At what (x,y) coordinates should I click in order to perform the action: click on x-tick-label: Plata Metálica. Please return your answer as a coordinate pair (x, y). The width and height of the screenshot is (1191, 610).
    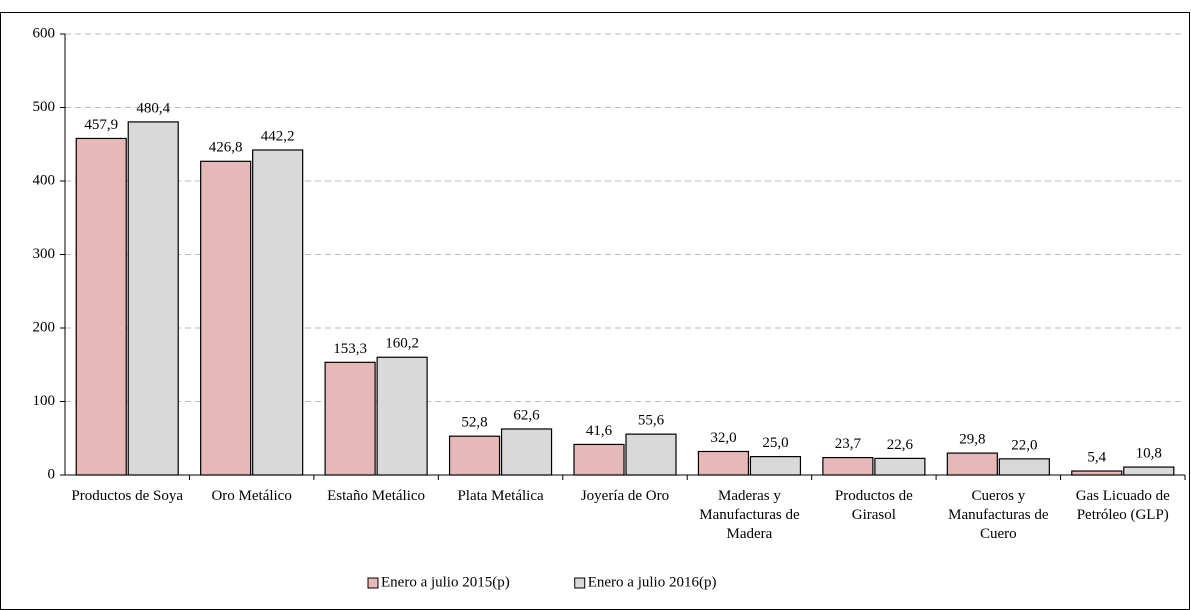
    Looking at the image, I should click on (500, 496).